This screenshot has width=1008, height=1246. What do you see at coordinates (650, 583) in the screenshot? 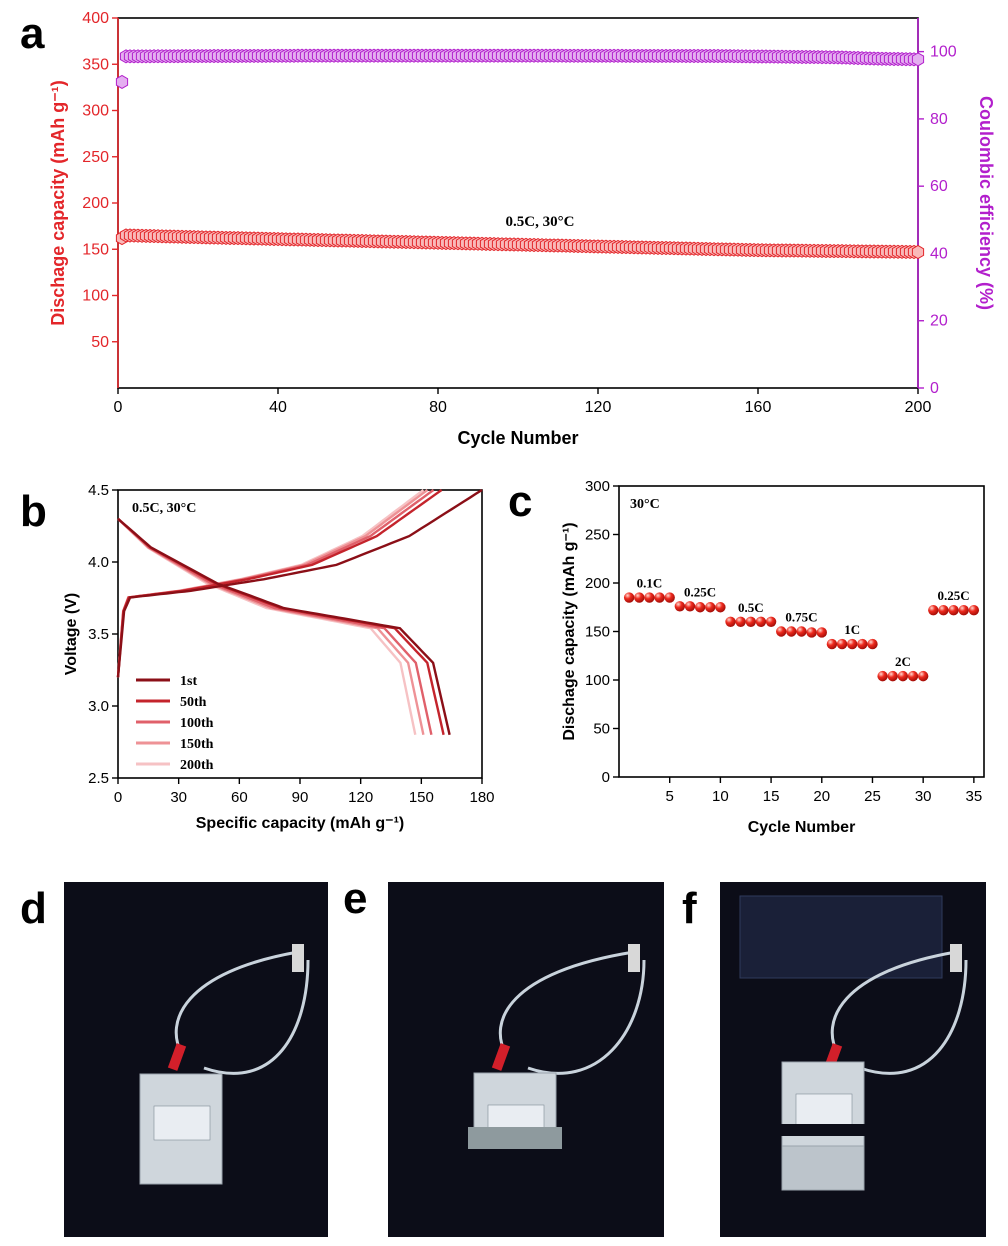
I see `rate-label: 0.1C` at bounding box center [650, 583].